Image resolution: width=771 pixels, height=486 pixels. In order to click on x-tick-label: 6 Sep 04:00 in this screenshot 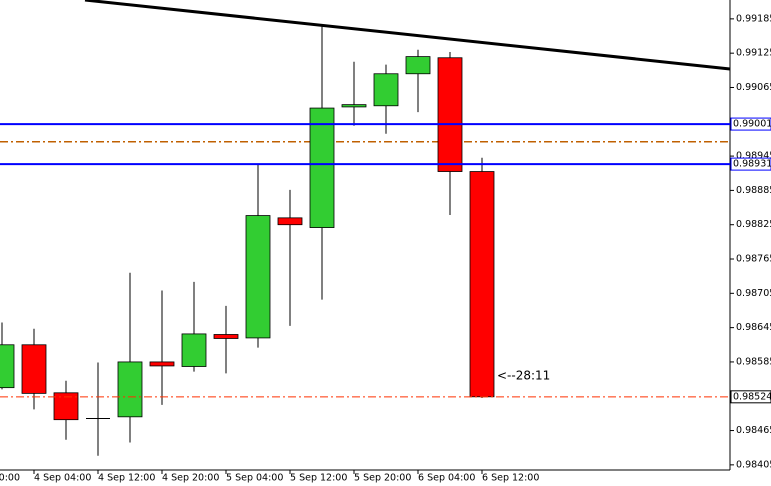, I will do `click(446, 478)`.